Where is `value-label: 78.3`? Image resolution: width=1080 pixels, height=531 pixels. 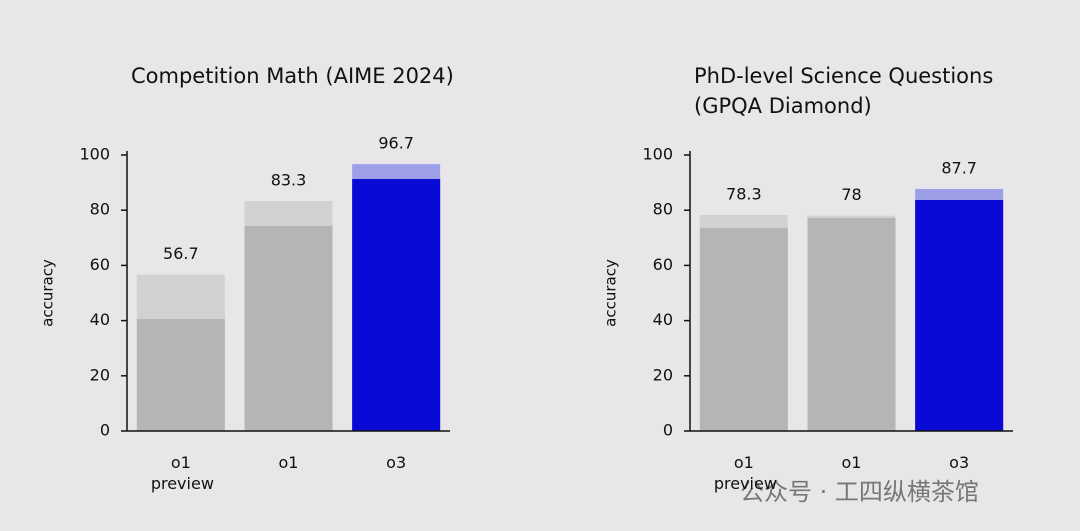 value-label: 78.3 is located at coordinates (744, 193).